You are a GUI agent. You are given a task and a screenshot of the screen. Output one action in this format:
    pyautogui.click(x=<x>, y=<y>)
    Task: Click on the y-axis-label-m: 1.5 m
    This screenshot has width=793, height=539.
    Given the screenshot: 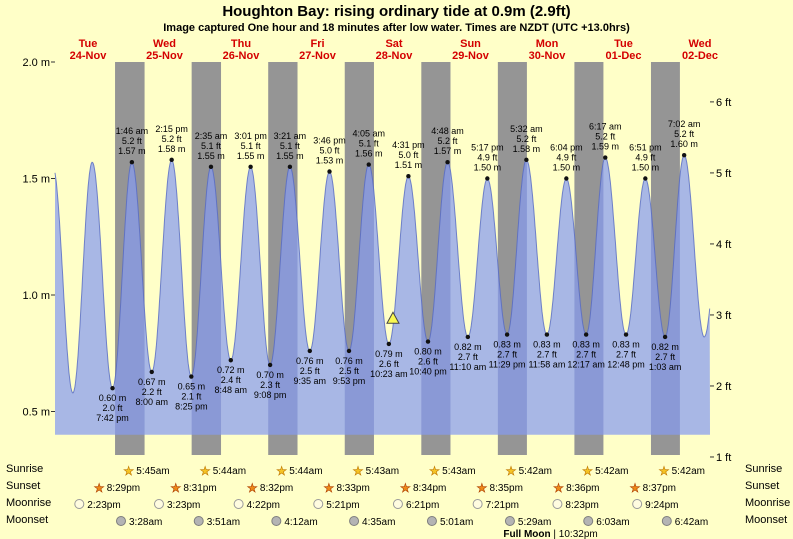 What is the action you would take?
    pyautogui.click(x=36, y=180)
    